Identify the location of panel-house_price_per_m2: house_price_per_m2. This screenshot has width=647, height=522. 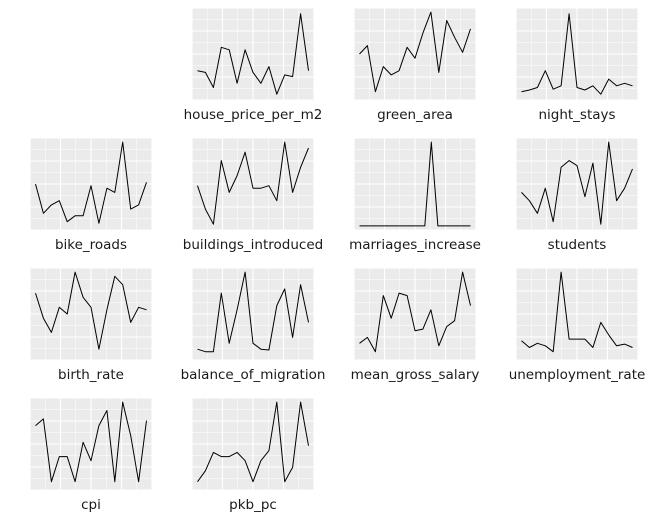
(253, 65).